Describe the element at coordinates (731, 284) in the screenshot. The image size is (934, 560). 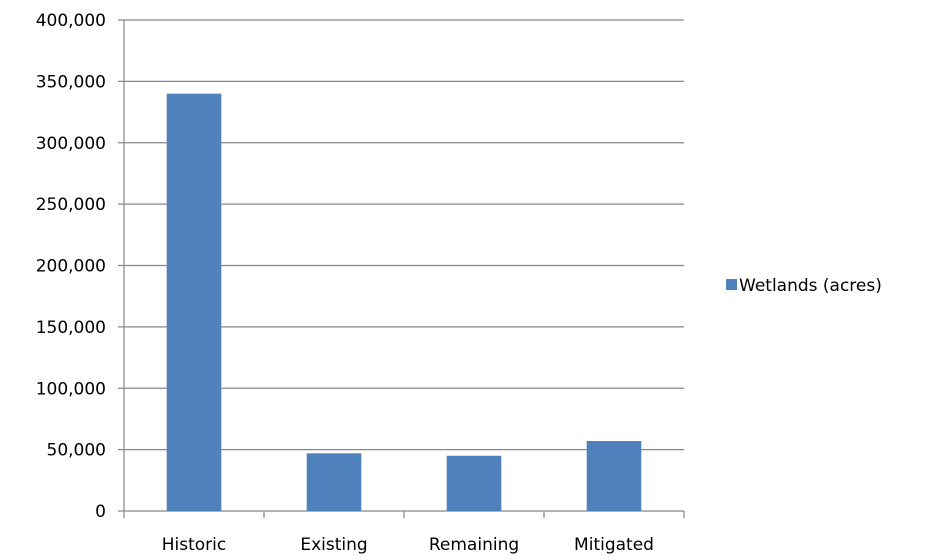
I see `legend-swatch` at that location.